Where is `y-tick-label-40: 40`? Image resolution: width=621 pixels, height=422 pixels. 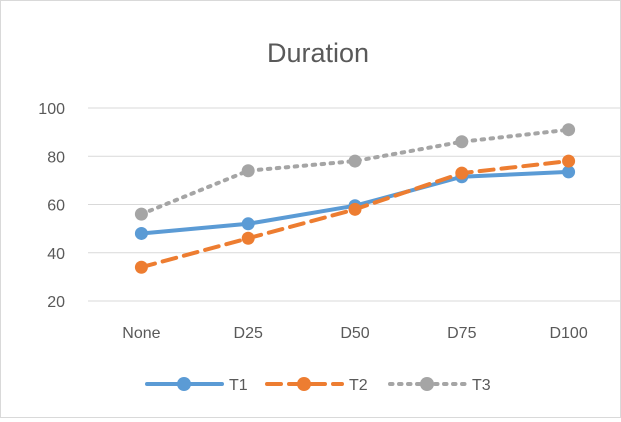
y-tick-label-40: 40 is located at coordinates (56, 254).